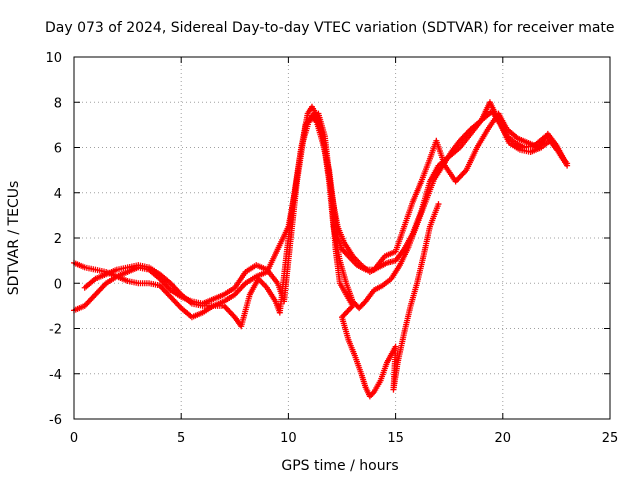  I want to click on x-tick-label: 0, so click(74, 438).